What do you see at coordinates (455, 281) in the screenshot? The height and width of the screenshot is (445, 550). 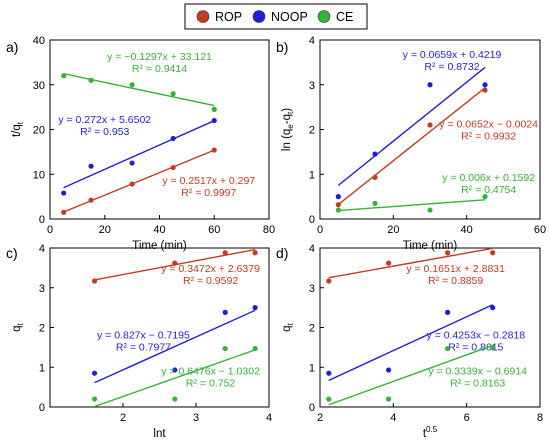 I see `fit-annotation-rop: R² = 0.8859` at bounding box center [455, 281].